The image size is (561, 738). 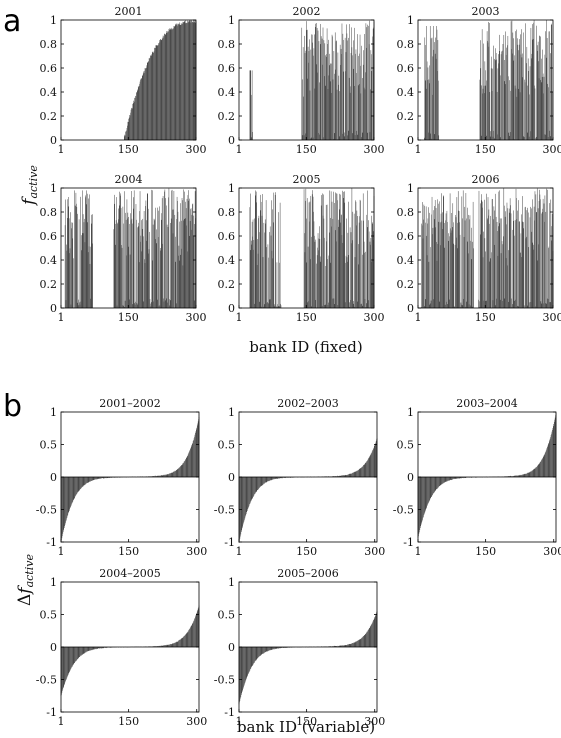 What do you see at coordinates (307, 11) in the screenshot?
I see `subplot-title: 2002` at bounding box center [307, 11].